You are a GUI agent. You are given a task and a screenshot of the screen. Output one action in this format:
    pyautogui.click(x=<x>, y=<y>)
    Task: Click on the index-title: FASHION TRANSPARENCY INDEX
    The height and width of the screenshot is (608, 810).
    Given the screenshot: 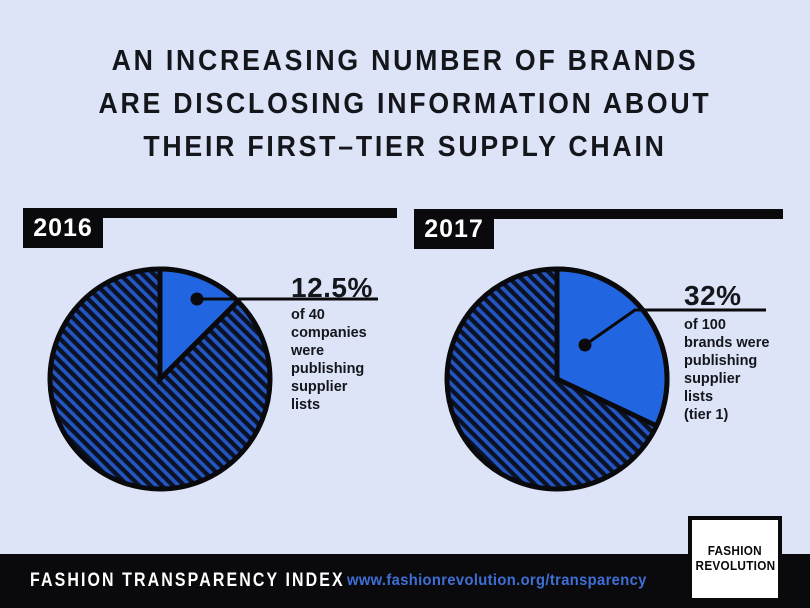 What is the action you would take?
    pyautogui.click(x=187, y=580)
    